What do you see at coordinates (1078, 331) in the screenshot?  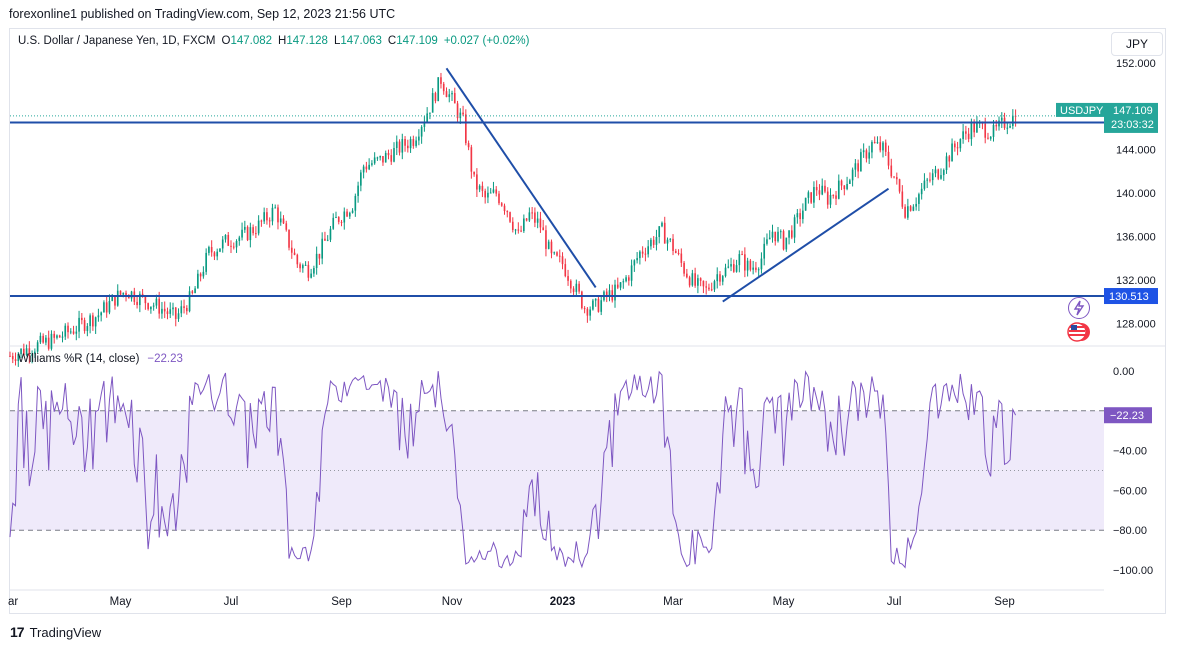 I see `us-flag-icon` at bounding box center [1078, 331].